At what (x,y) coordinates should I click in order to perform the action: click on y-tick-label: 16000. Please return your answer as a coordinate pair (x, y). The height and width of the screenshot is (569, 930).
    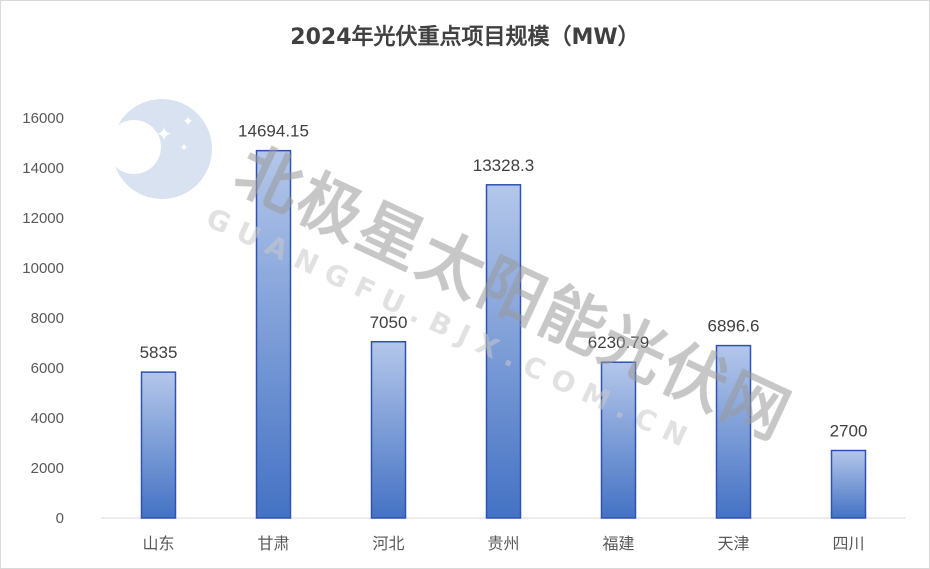
    Looking at the image, I should click on (43, 118).